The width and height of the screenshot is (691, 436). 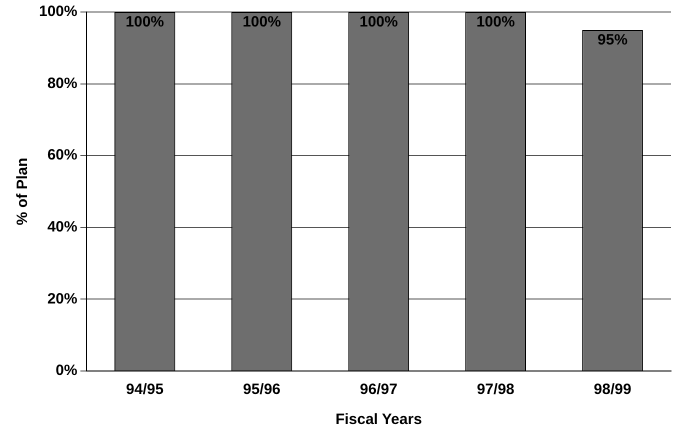 I want to click on x-tick-label: 96/97, so click(x=379, y=389).